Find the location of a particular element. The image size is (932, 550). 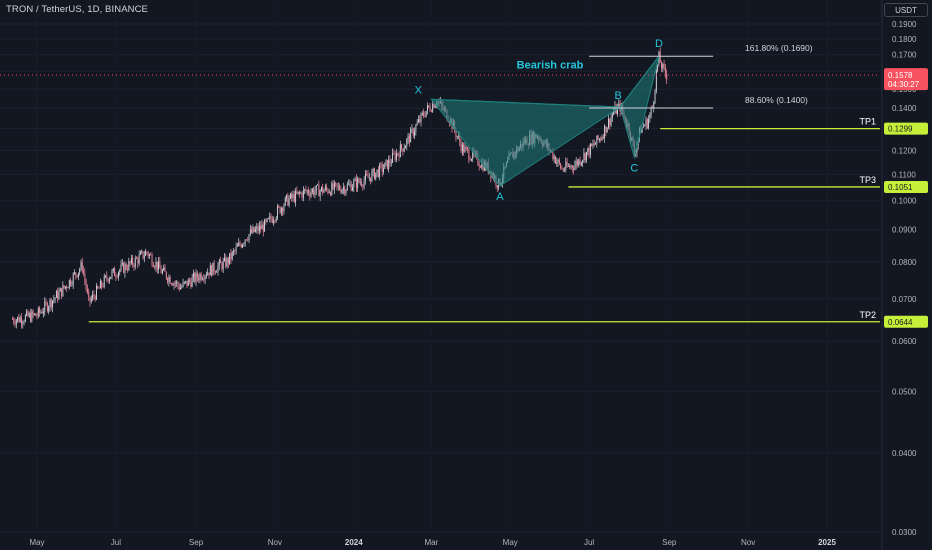

pattern-point-x: X is located at coordinates (419, 90).